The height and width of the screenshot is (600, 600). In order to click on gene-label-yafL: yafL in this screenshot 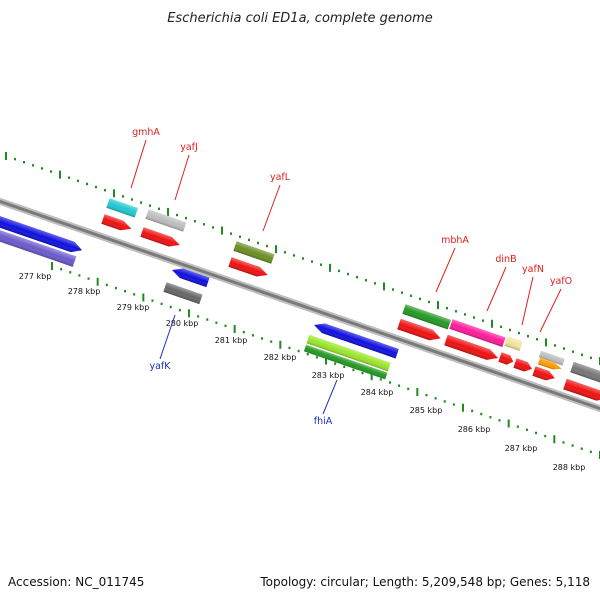, I will do `click(280, 177)`.